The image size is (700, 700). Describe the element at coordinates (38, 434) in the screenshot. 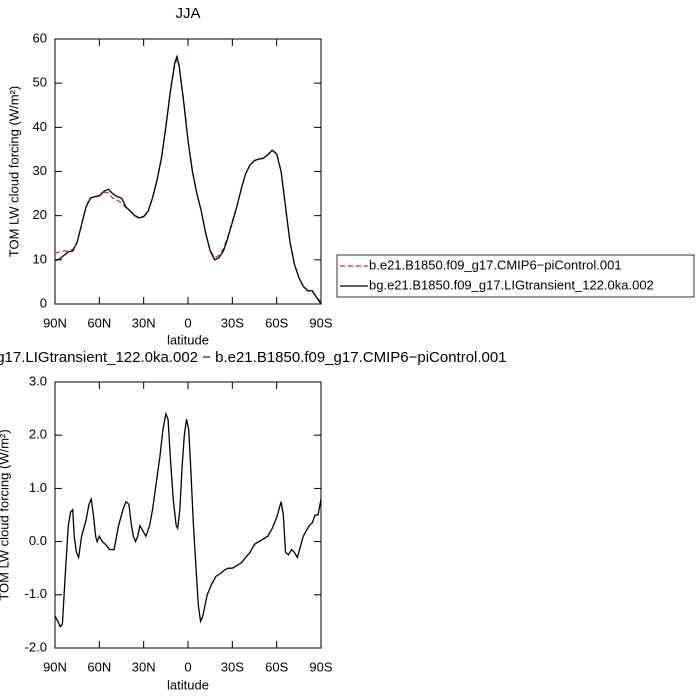

I see `y-tick-label: 2.0` at that location.